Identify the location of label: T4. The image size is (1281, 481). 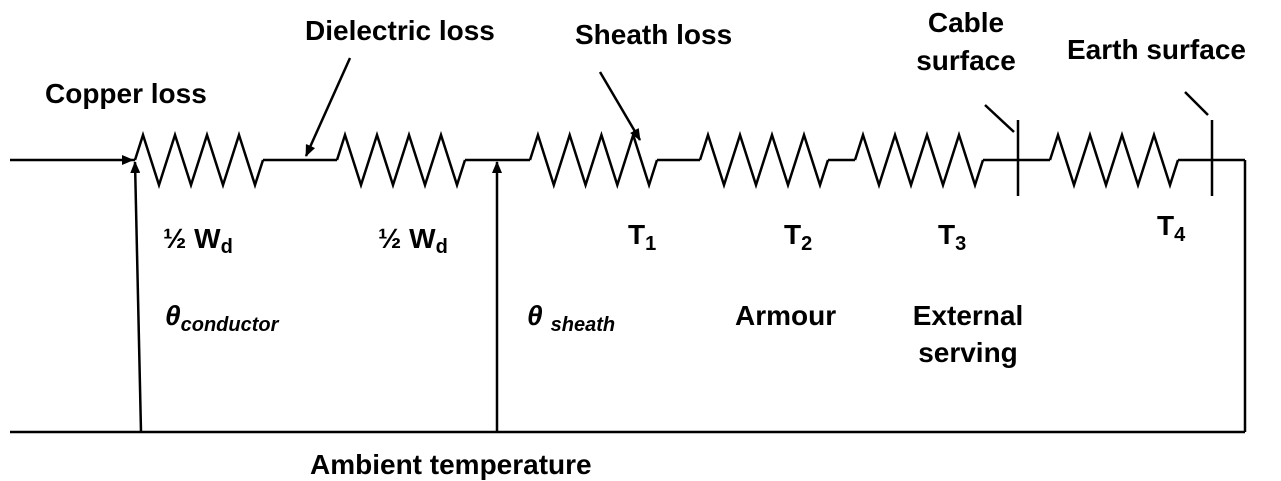
(1171, 228).